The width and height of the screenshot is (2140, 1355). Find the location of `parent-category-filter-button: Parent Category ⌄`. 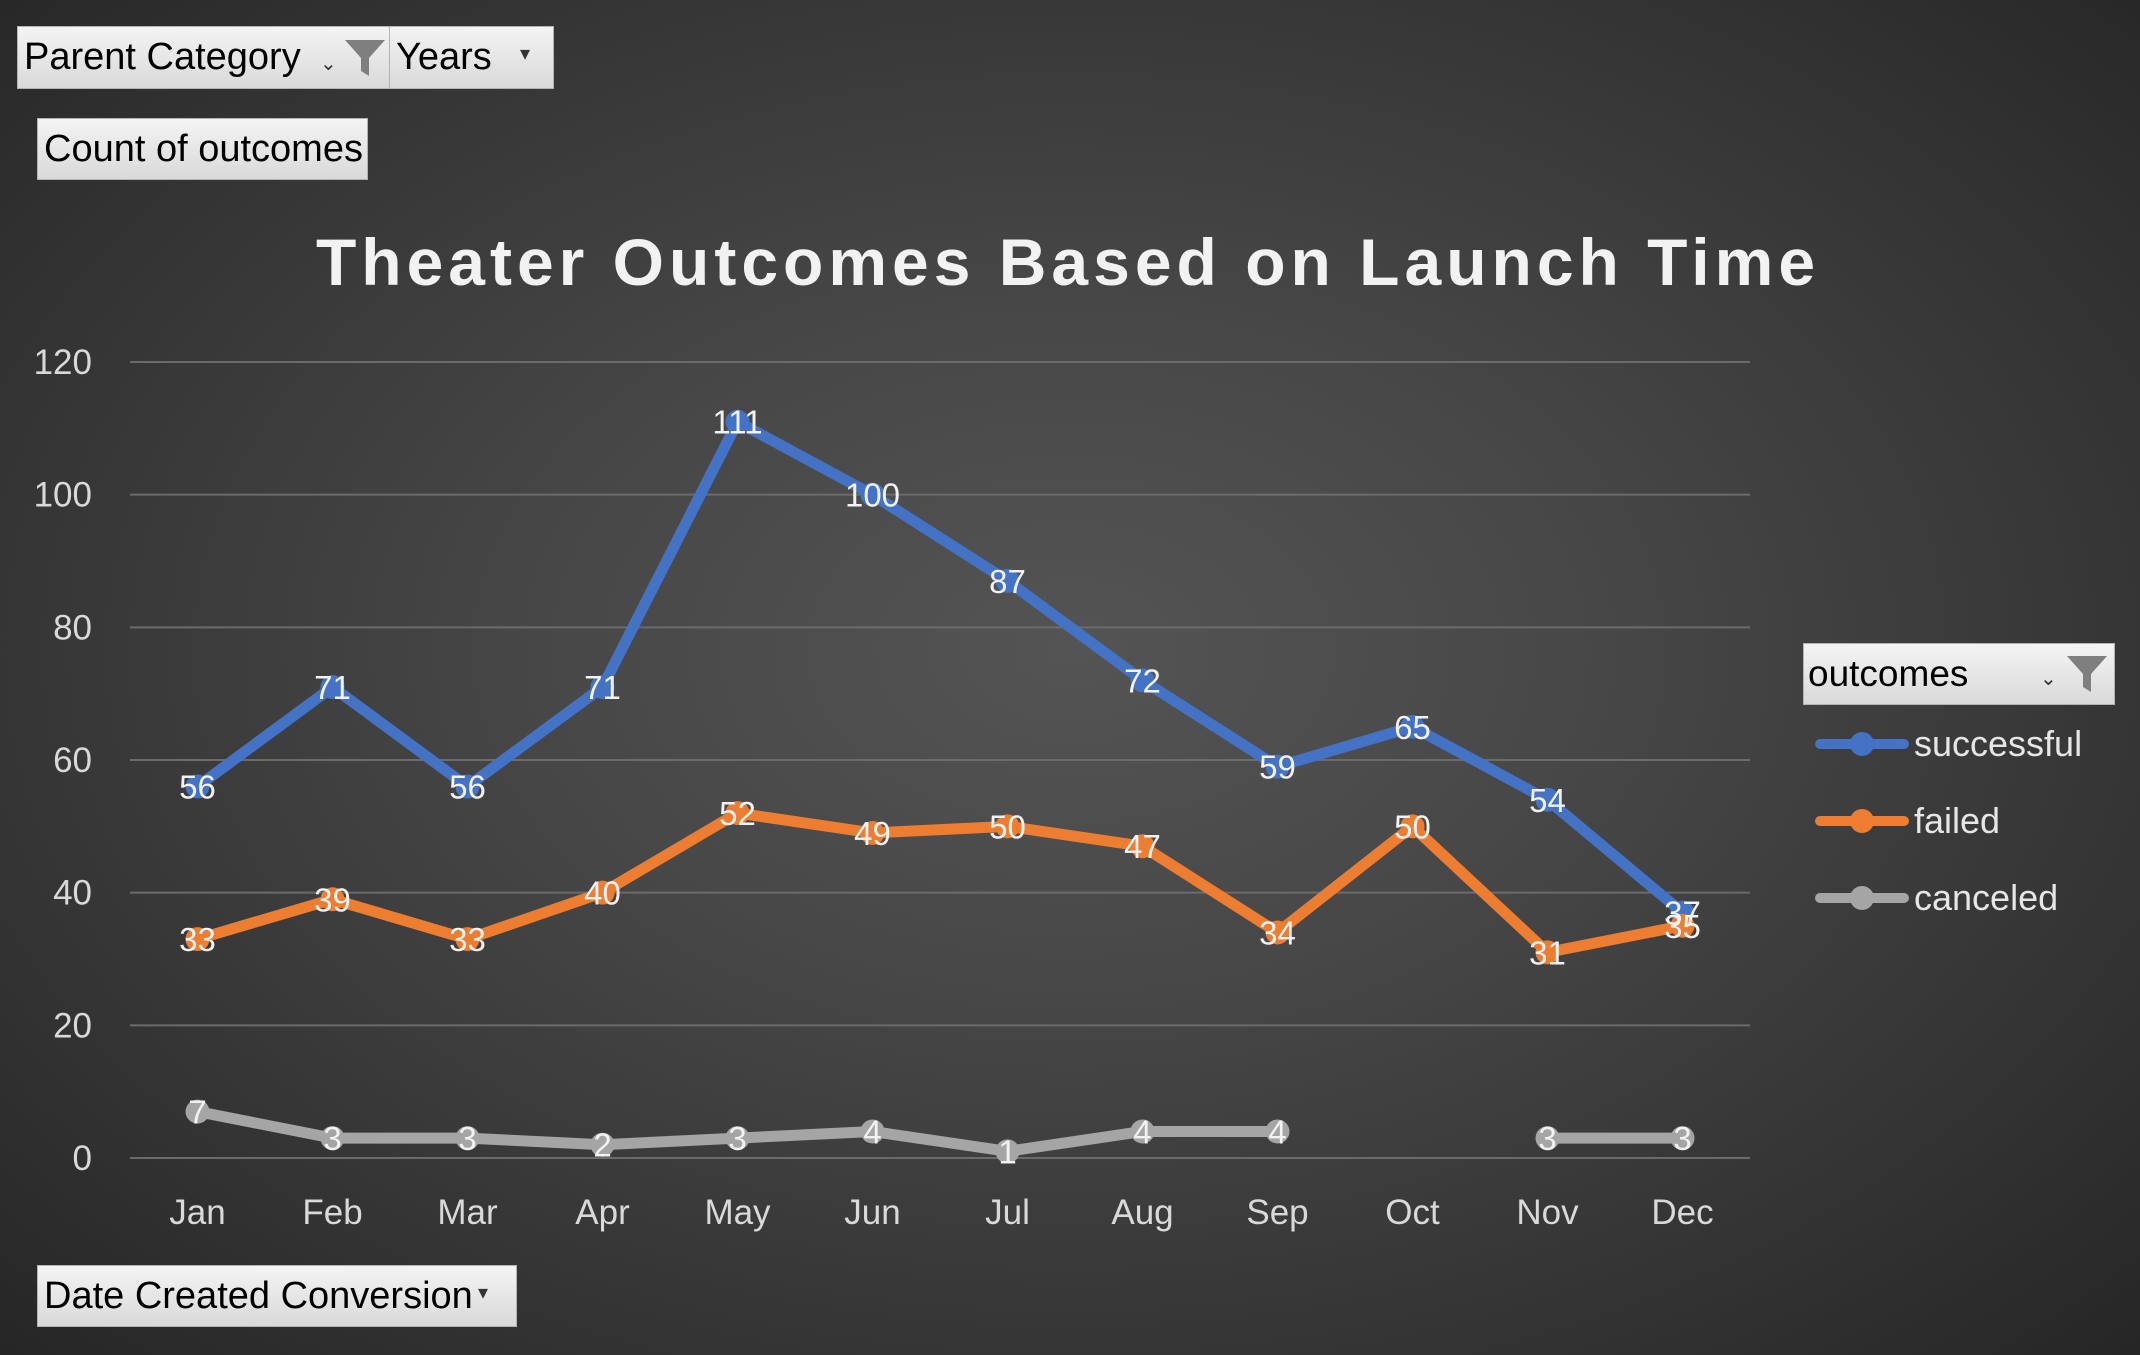

parent-category-filter-button: Parent Category ⌄ is located at coordinates (203, 57).